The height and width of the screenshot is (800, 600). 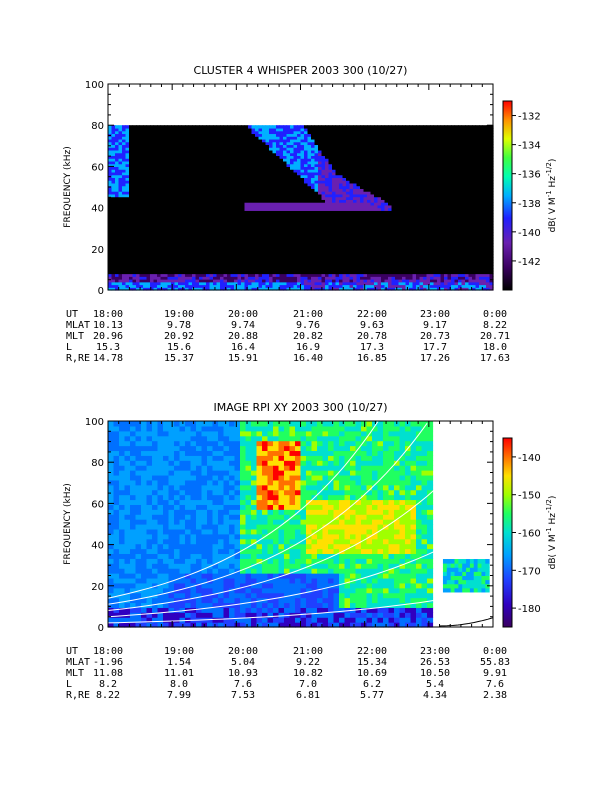 What do you see at coordinates (435, 358) in the screenshot?
I see `ephemeris-value: 17.26` at bounding box center [435, 358].